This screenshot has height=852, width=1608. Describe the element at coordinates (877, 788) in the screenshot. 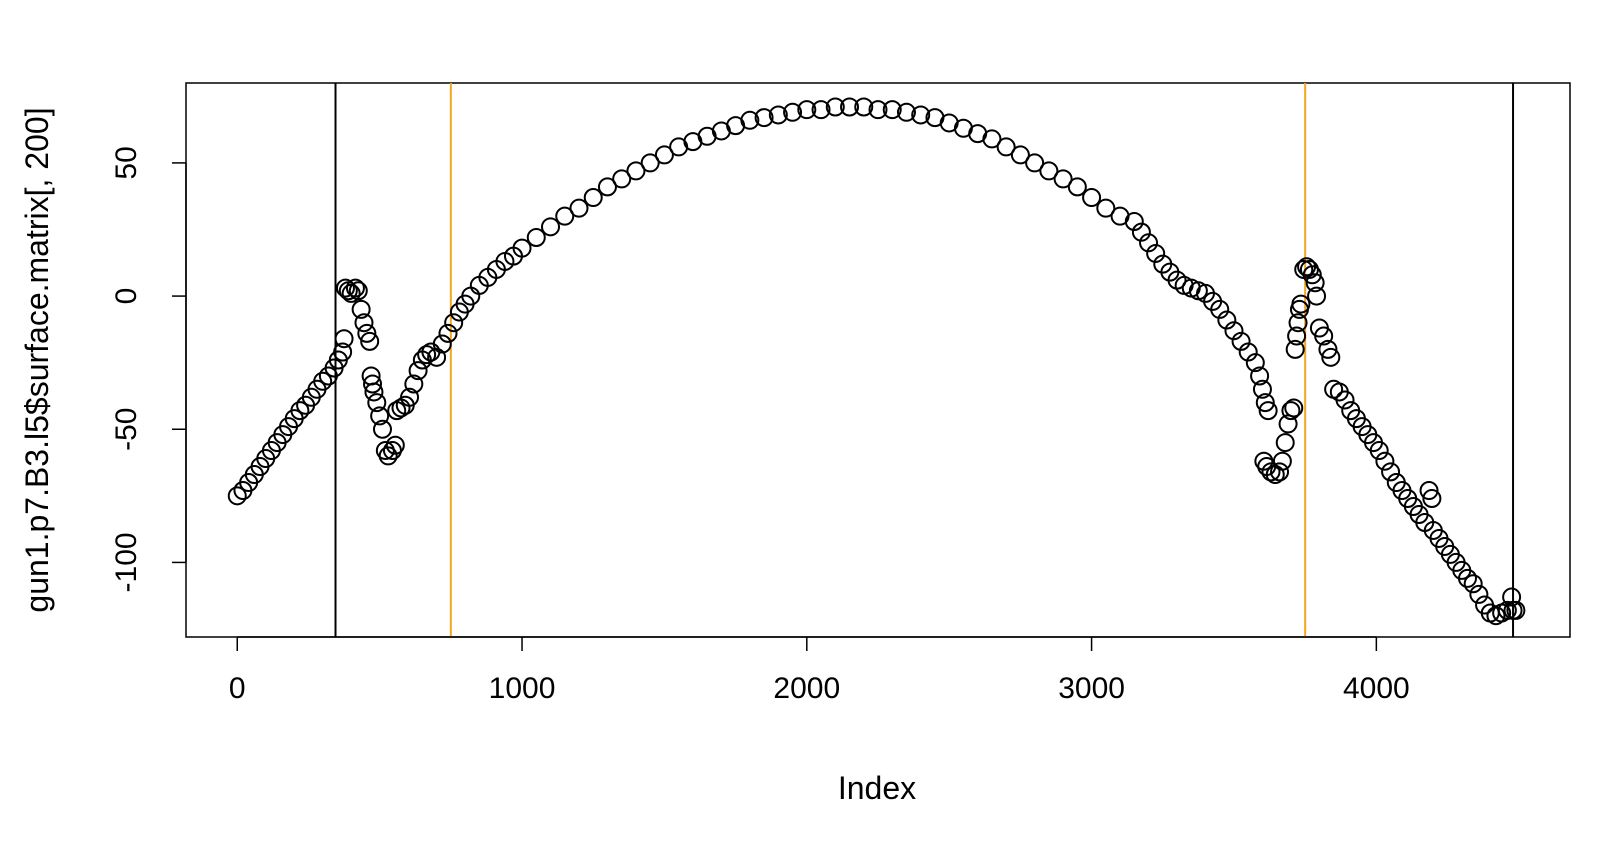

I see `x-axis-title: Index` at that location.